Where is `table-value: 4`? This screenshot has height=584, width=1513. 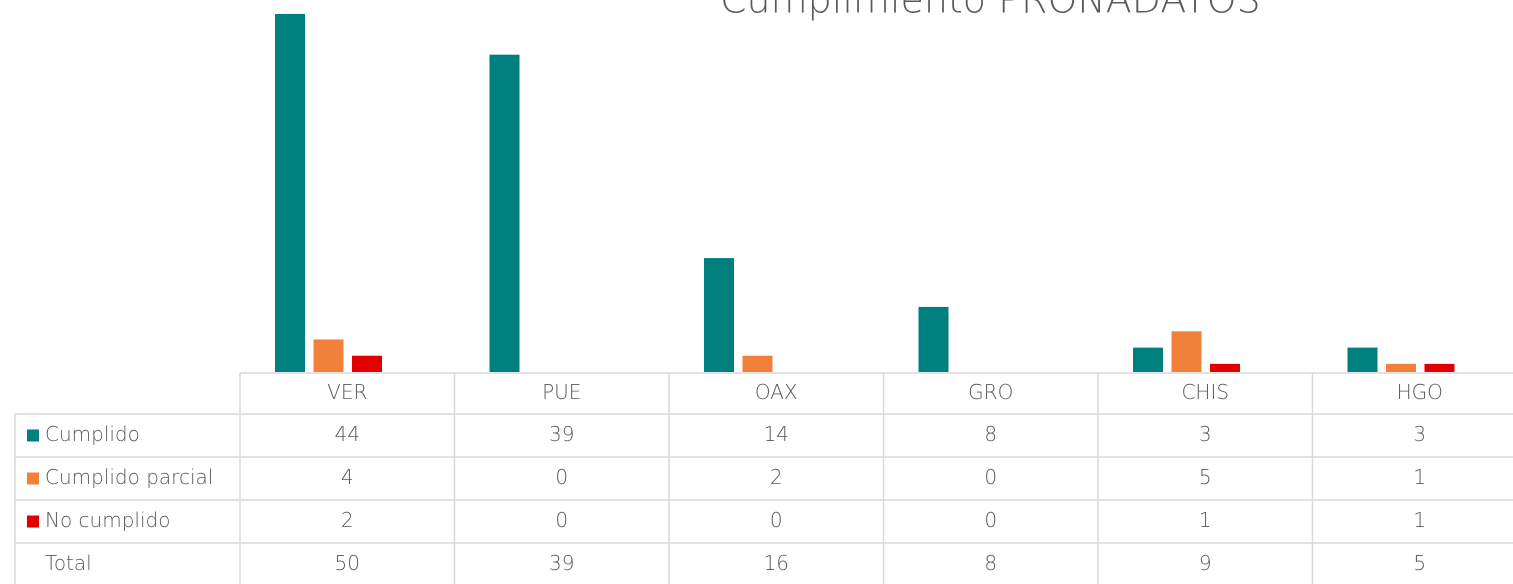 table-value: 4 is located at coordinates (347, 477).